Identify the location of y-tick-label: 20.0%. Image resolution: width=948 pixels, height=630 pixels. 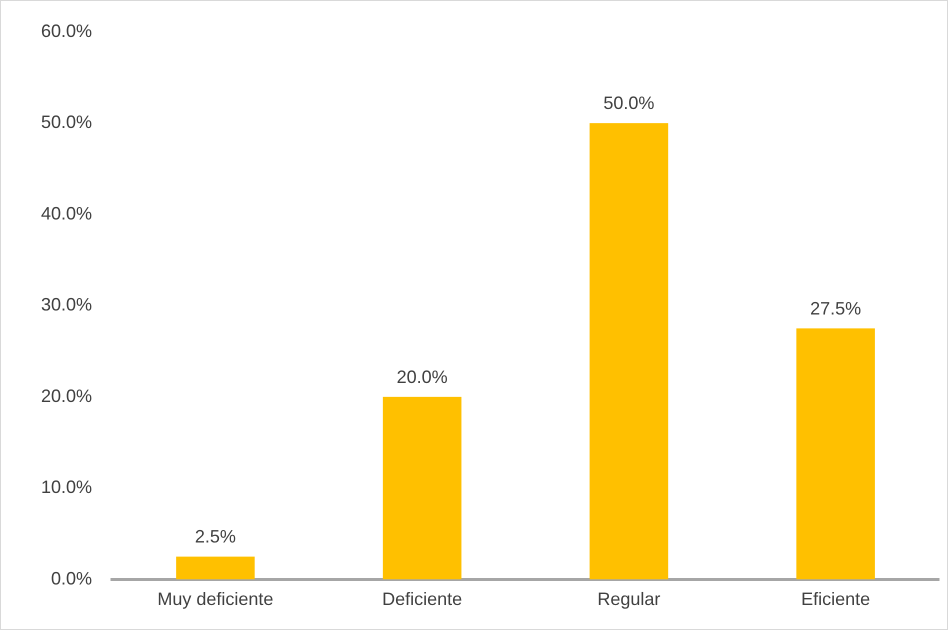
(66, 396).